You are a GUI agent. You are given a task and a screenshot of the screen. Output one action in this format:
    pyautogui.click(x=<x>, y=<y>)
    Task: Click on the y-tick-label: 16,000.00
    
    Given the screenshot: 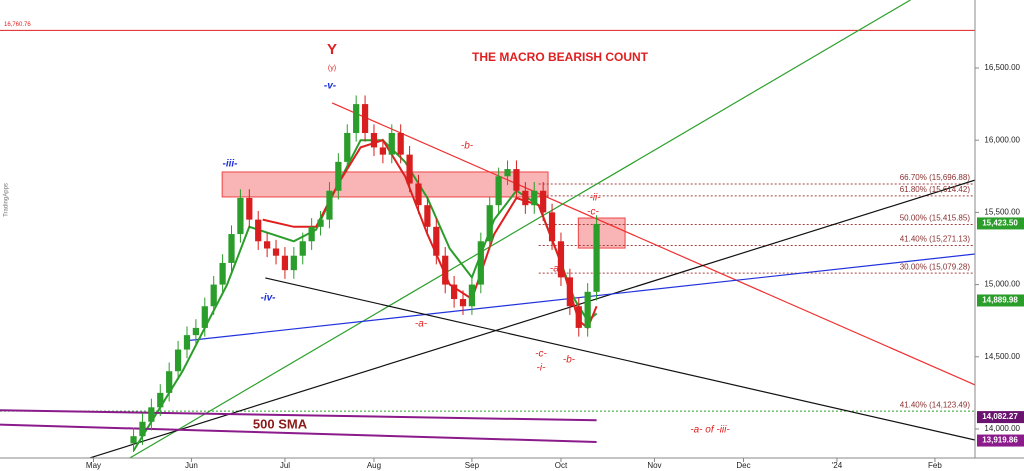 What is the action you would take?
    pyautogui.click(x=1002, y=139)
    